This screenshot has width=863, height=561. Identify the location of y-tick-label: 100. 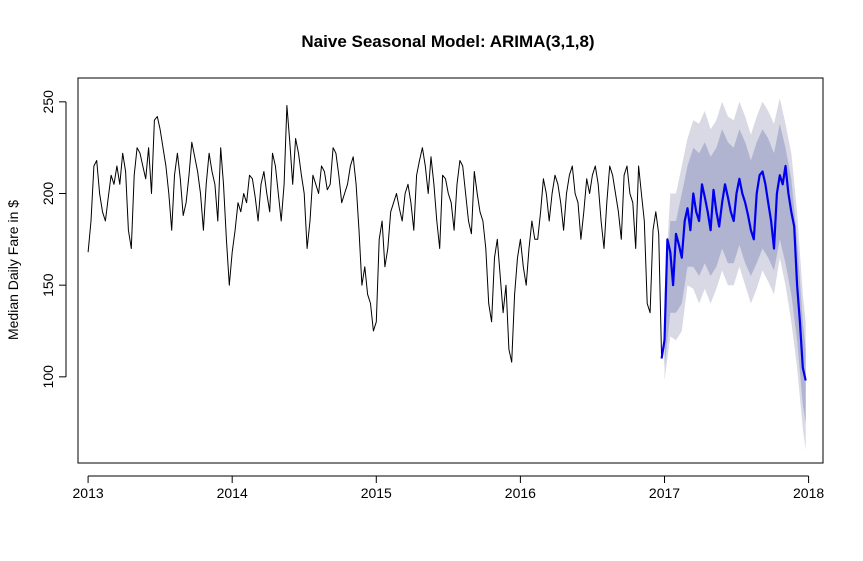
(48, 377).